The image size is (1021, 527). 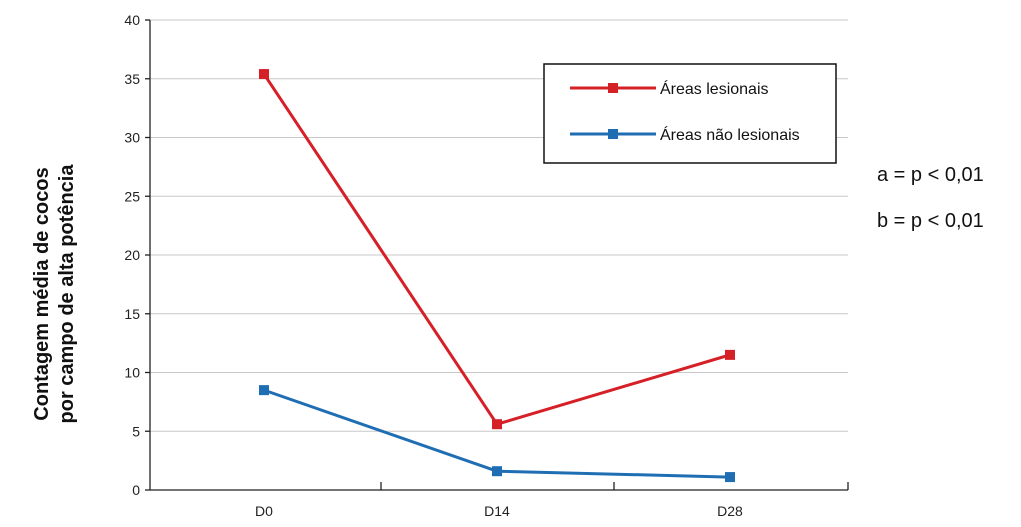 What do you see at coordinates (714, 88) in the screenshot?
I see `legend-label-lesionais: Áreas lesionais` at bounding box center [714, 88].